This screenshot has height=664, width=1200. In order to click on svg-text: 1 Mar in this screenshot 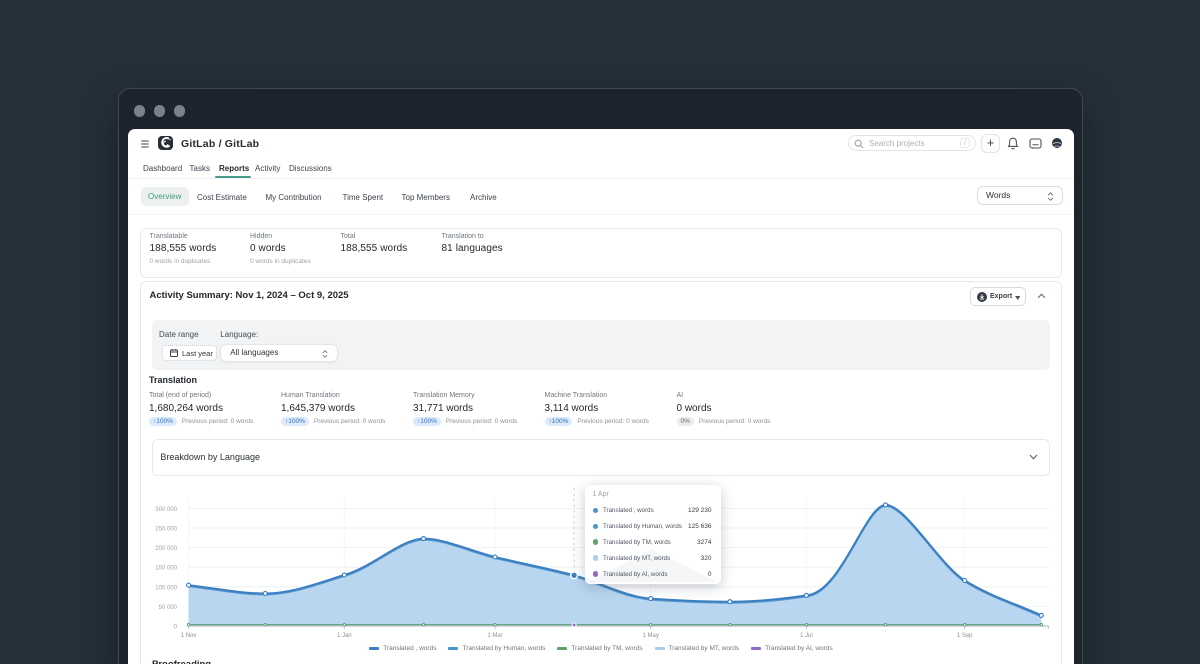, I will do `click(494, 636)`.